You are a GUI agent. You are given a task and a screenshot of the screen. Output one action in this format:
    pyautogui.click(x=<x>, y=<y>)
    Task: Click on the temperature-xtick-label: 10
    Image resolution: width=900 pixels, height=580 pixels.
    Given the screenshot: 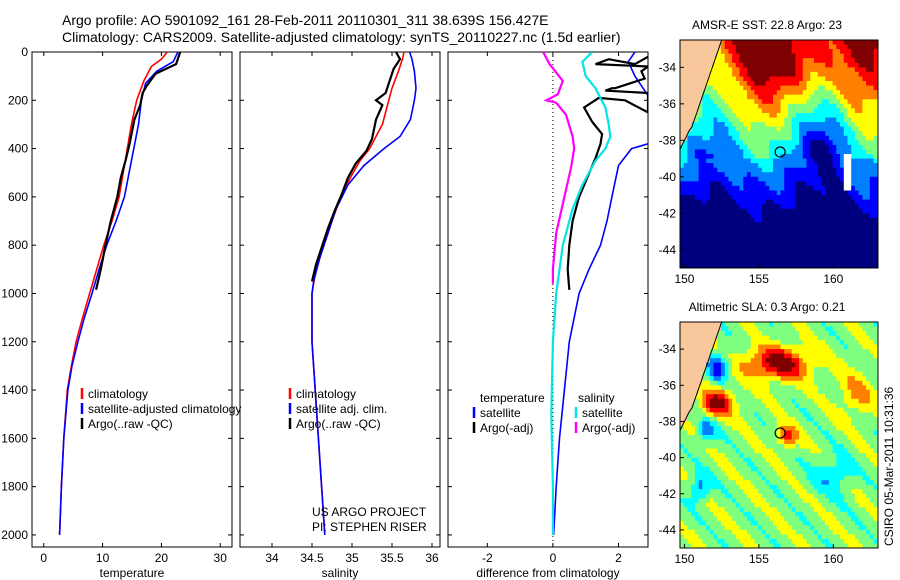 What is the action you would take?
    pyautogui.click(x=103, y=558)
    